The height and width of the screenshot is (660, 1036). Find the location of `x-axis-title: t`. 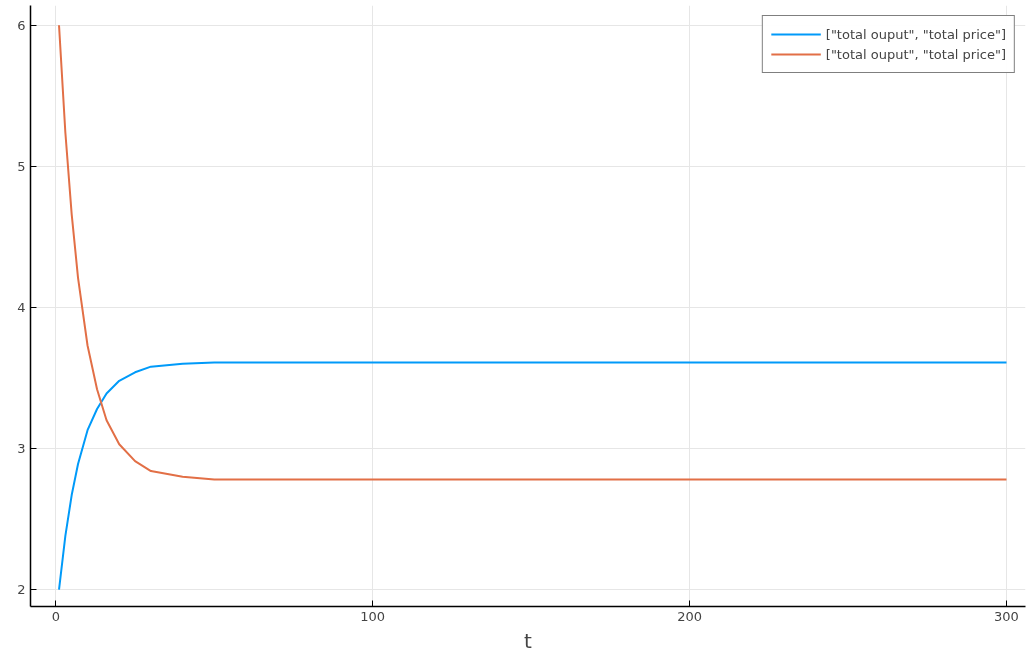

x-axis-title: t is located at coordinates (528, 640).